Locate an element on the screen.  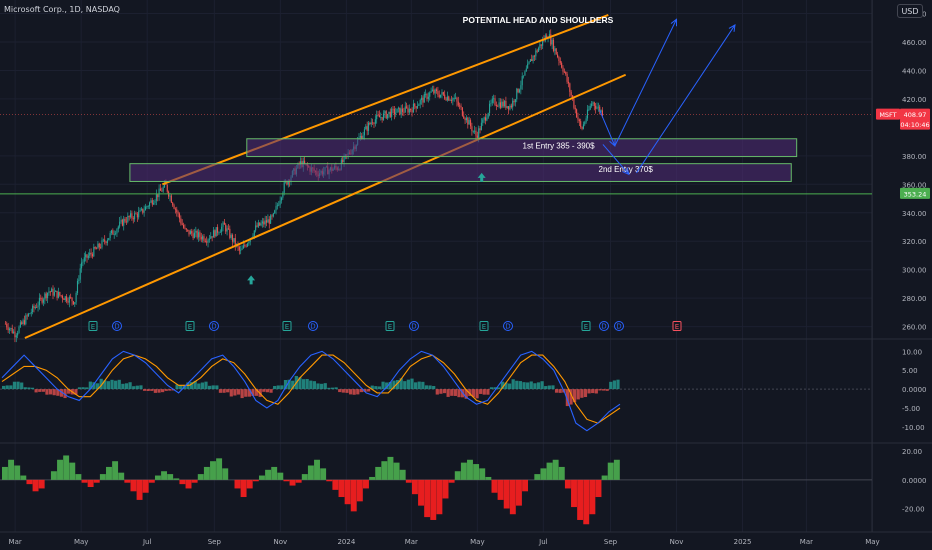
svg-text: D is located at coordinates (213, 327).